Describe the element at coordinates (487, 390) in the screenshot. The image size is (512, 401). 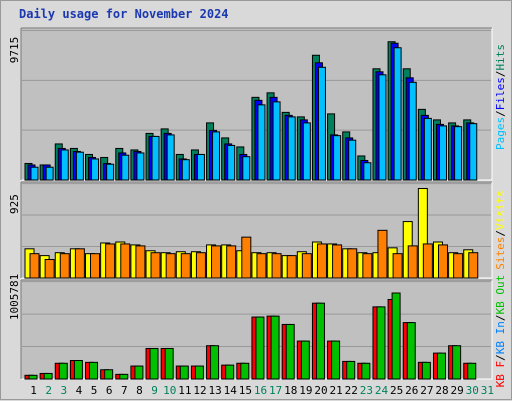
I see `x-tick-label: 31` at that location.